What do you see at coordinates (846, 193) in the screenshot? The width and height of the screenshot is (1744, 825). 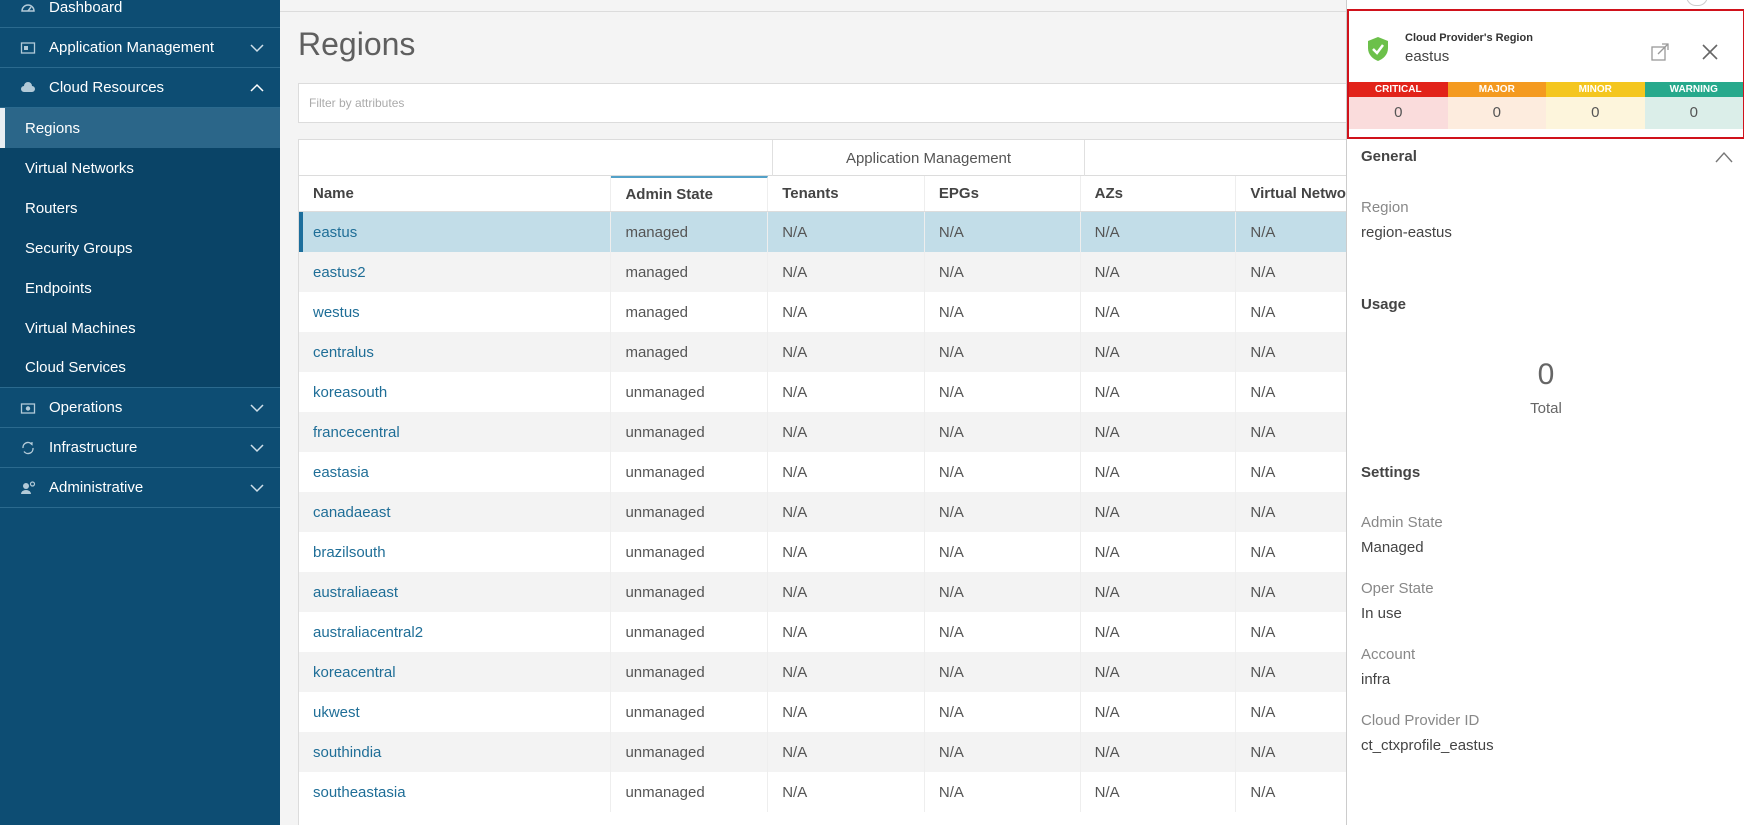 I see `column-header-tenants: Tenants` at bounding box center [846, 193].